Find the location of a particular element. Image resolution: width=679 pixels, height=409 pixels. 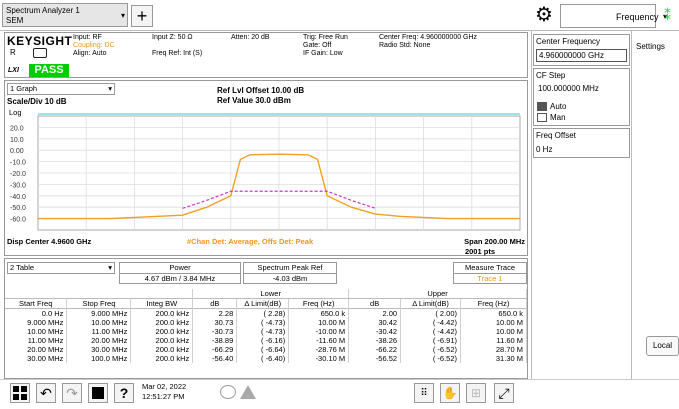

undo-icon: ↶ is located at coordinates (46, 393).